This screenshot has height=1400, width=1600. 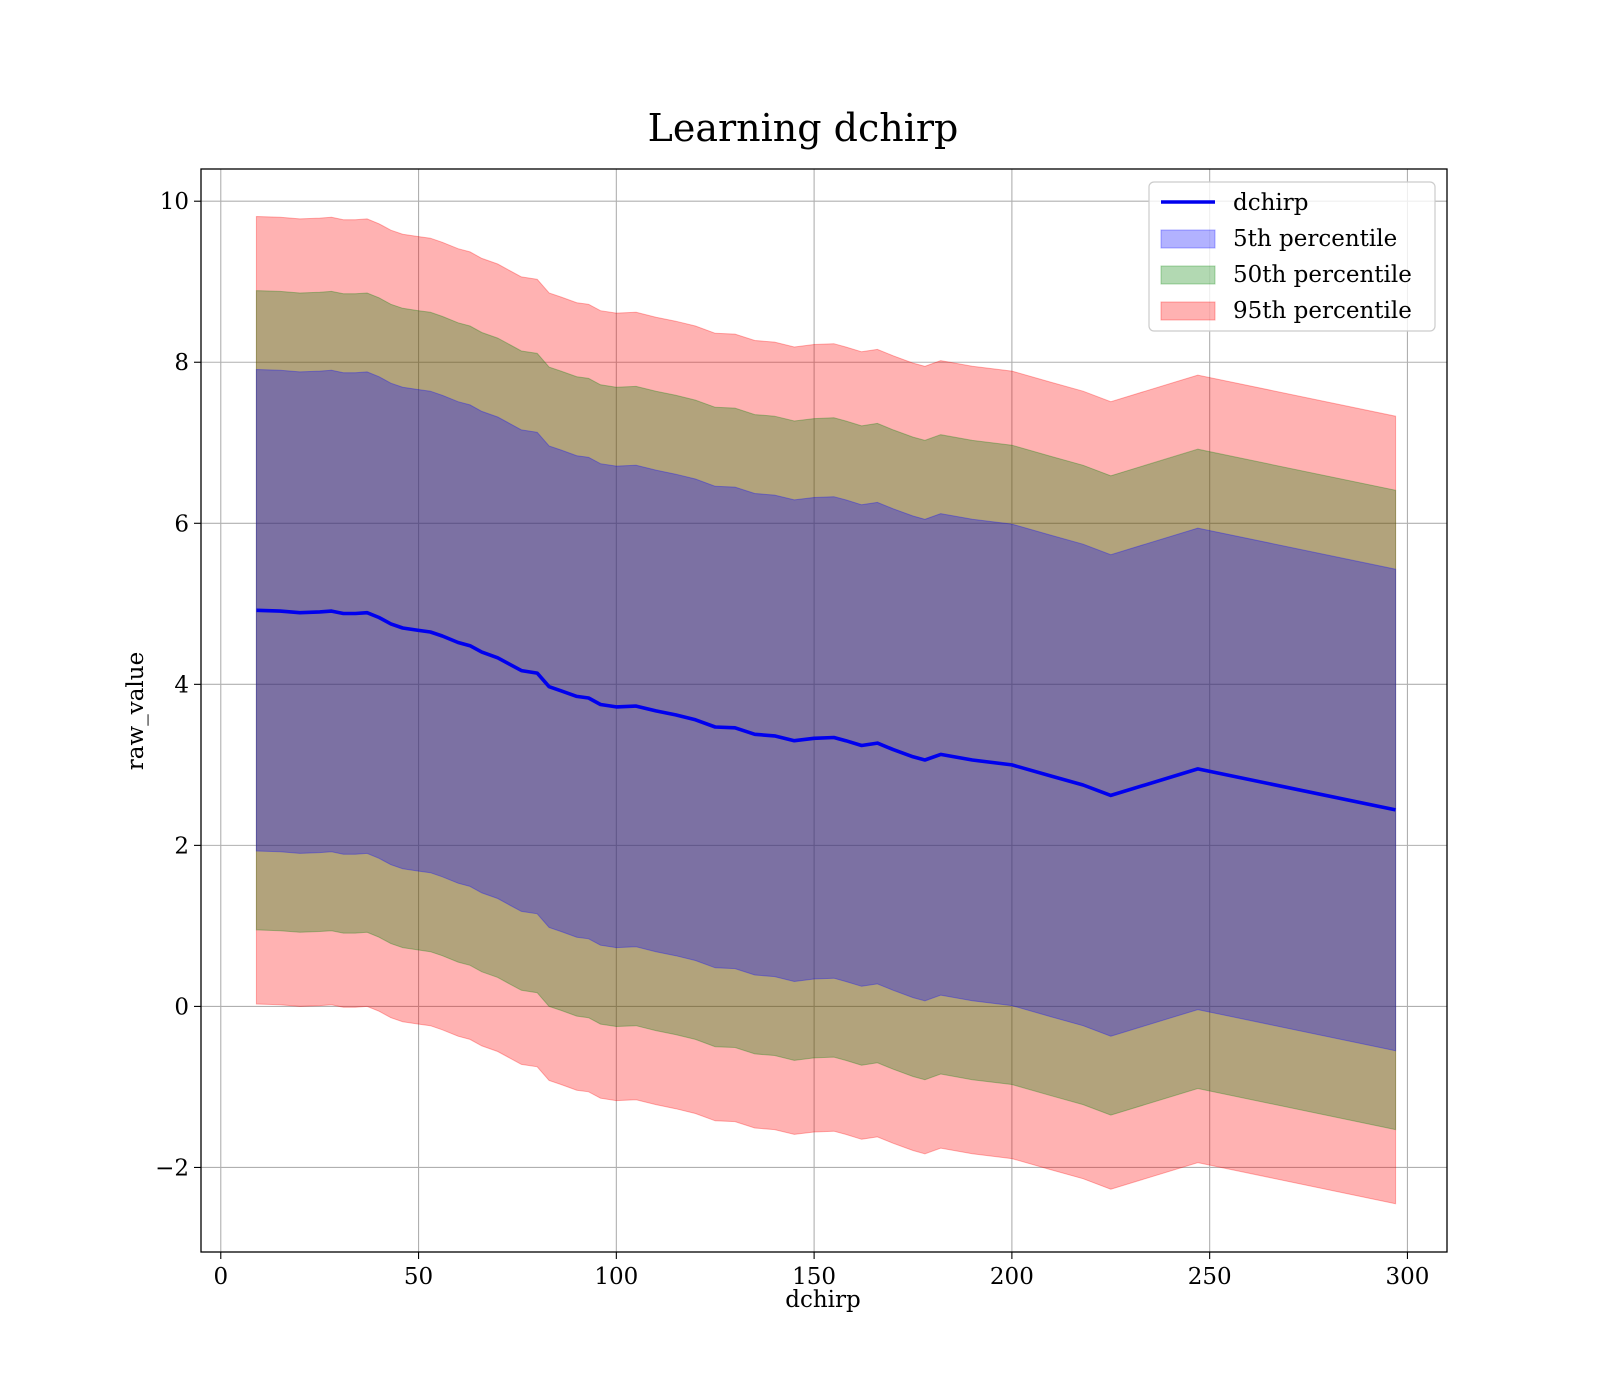 I want to click on x-tick-label: 200, so click(x=1012, y=1277).